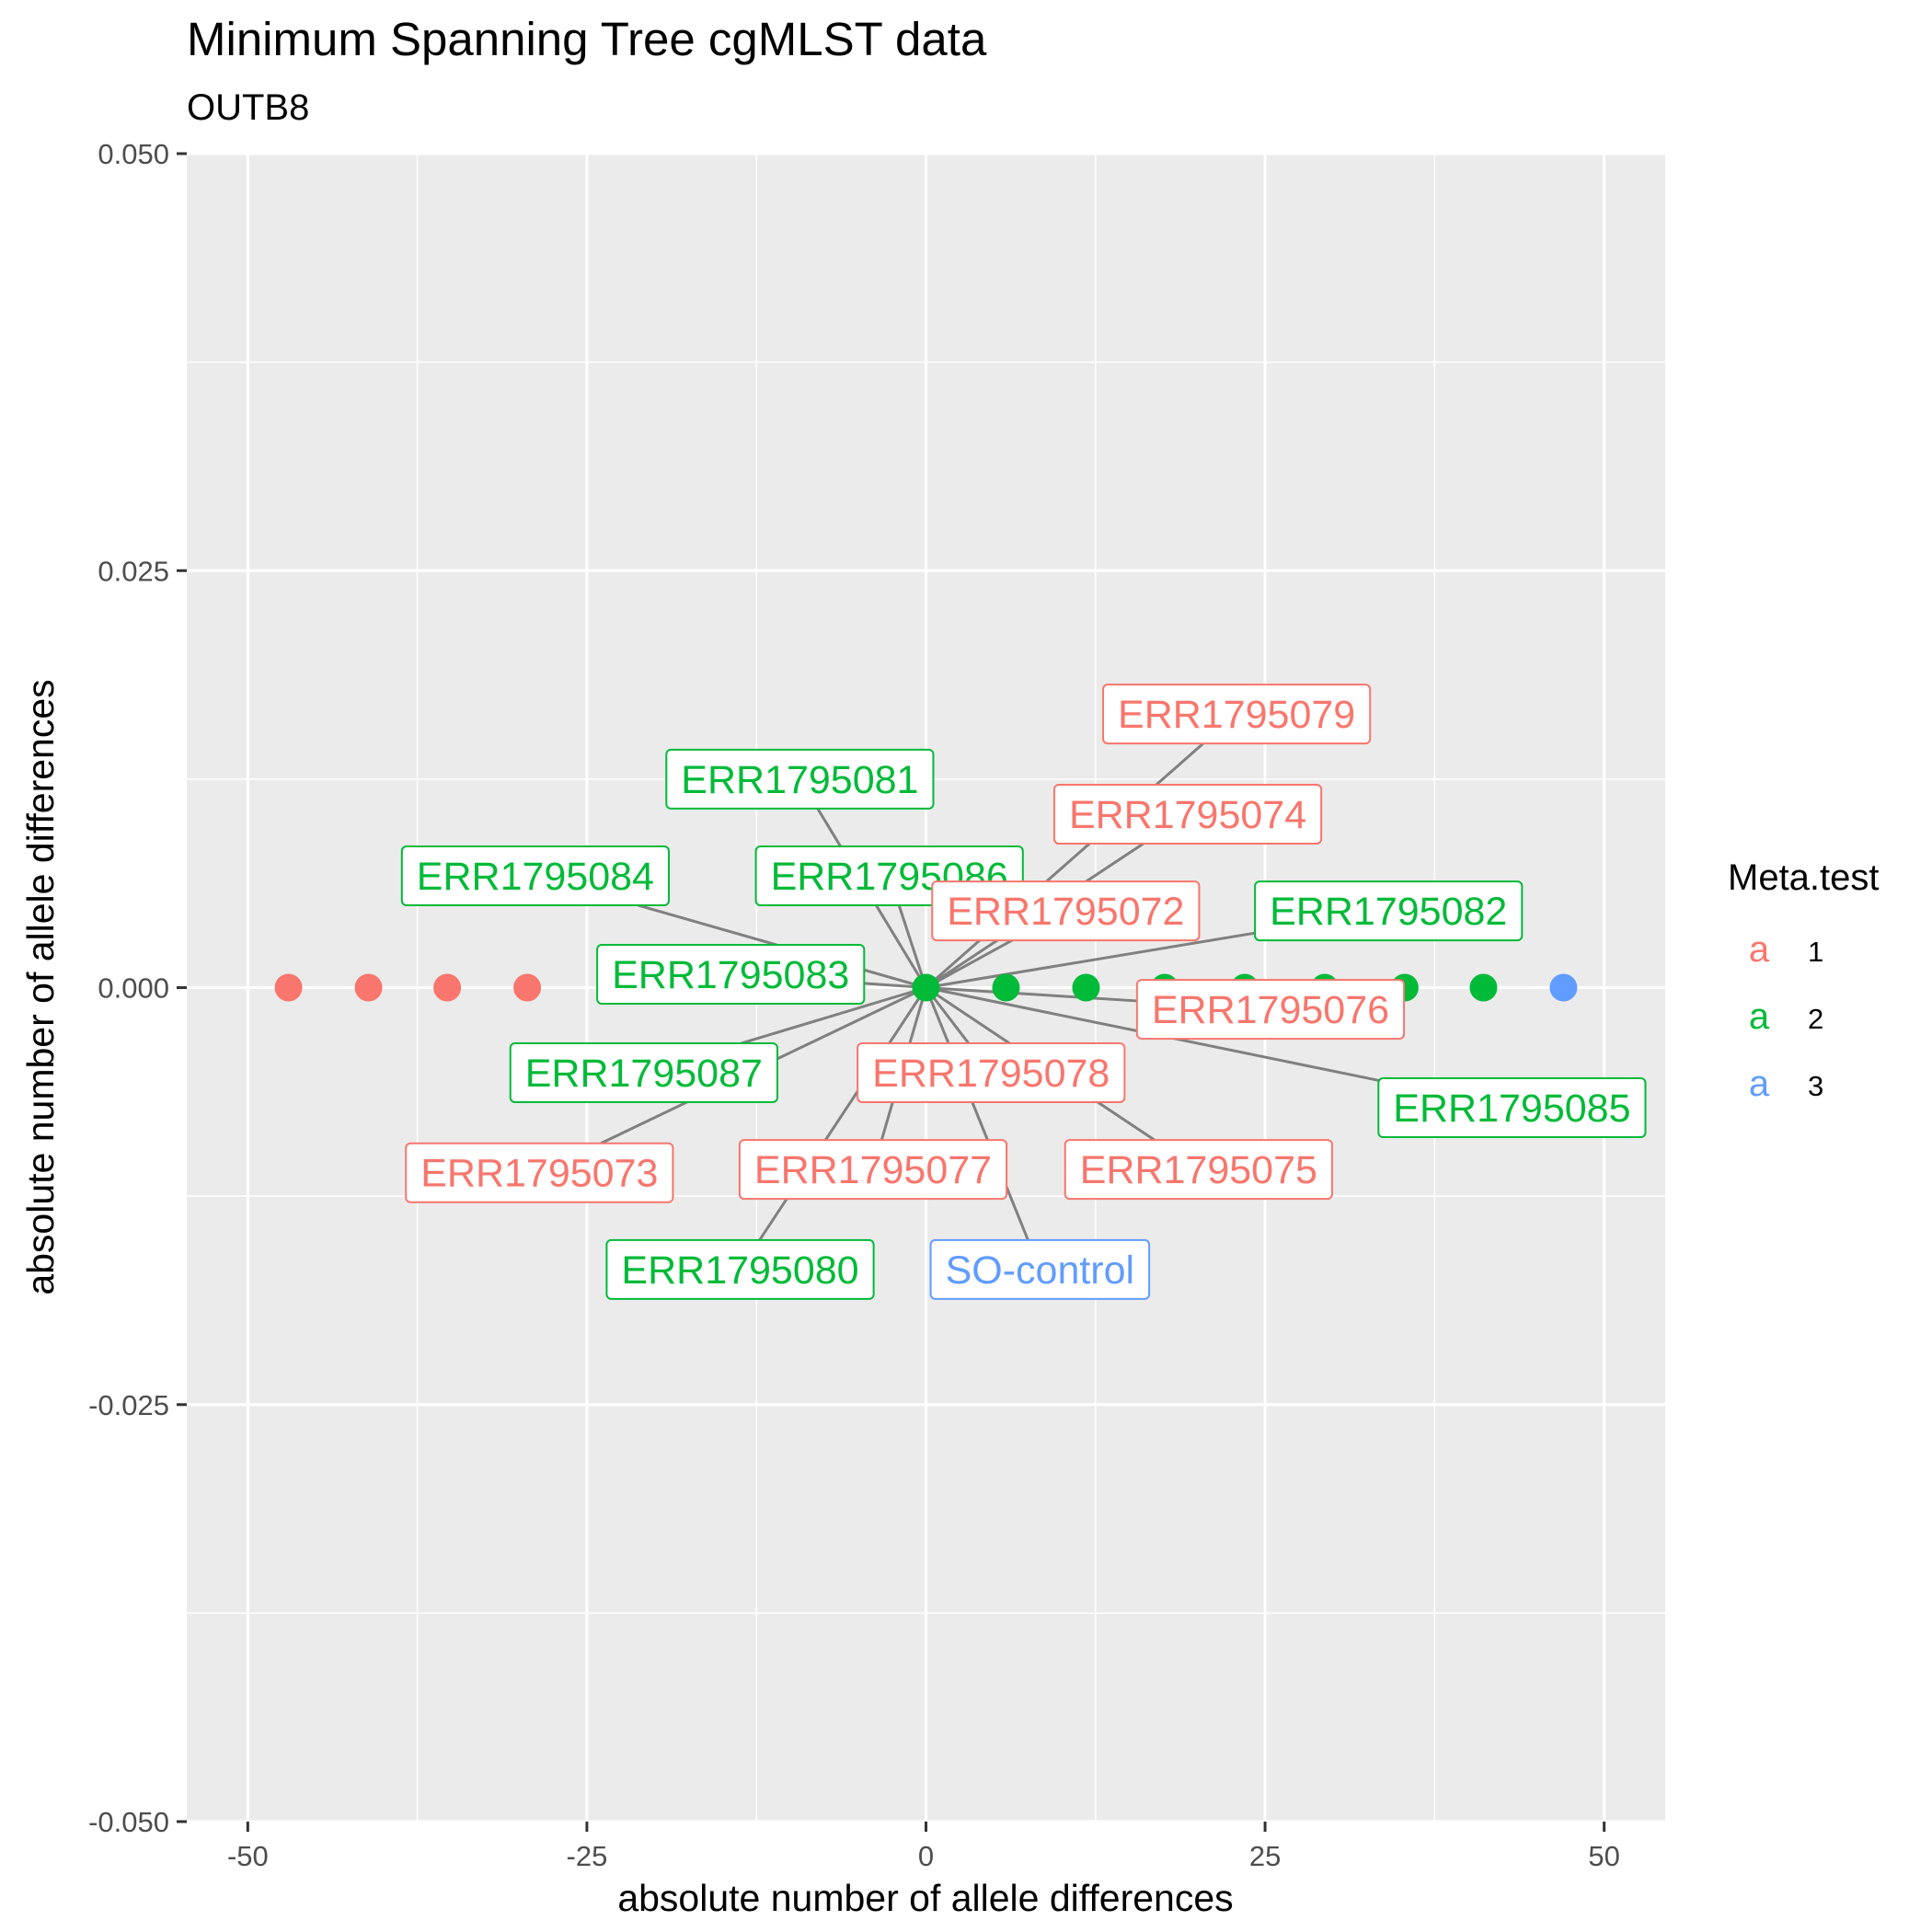 This screenshot has height=1932, width=1932. I want to click on node-label: SO-control, so click(1040, 1269).